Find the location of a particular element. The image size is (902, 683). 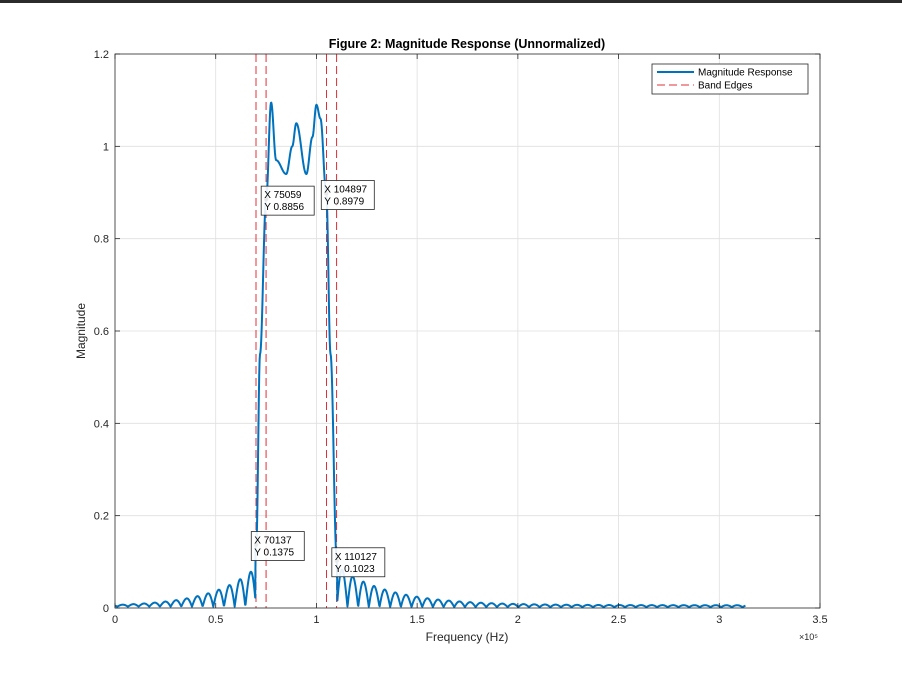

legend-label-magnitude: Magnitude Response is located at coordinates (745, 73).